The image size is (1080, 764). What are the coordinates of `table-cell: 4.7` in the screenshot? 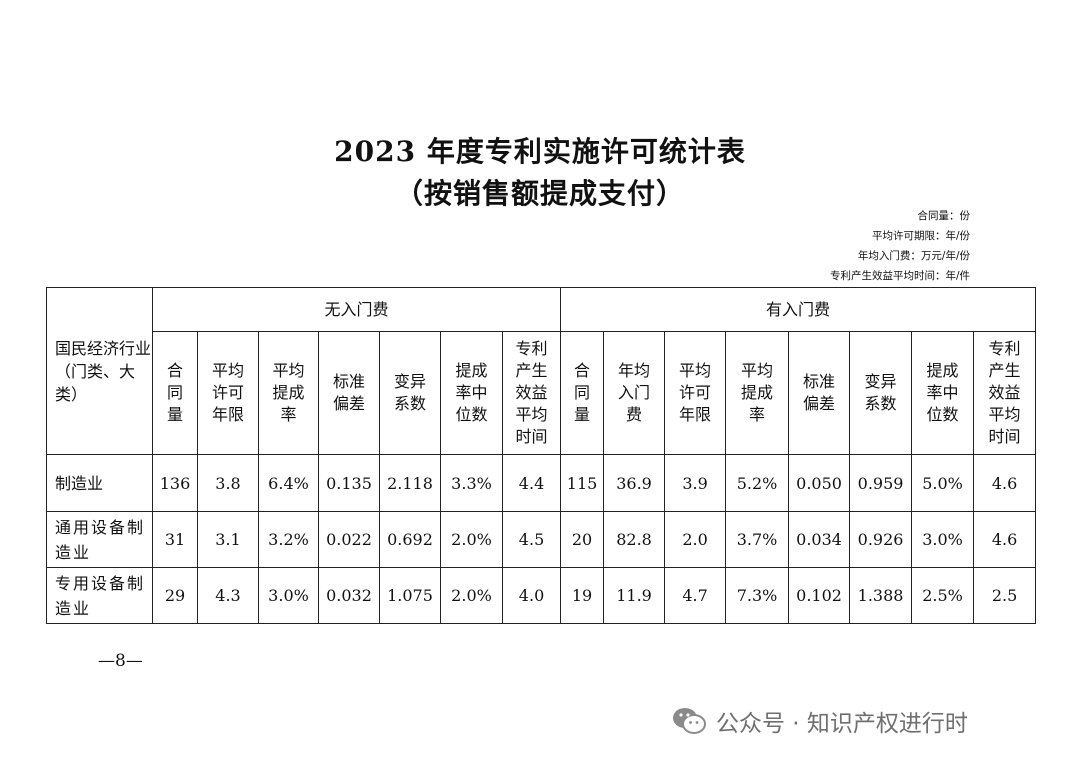 It's located at (695, 595).